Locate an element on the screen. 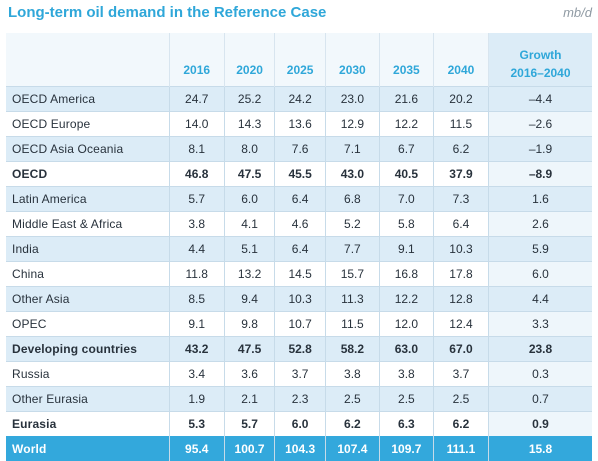  region-cell: OPEC is located at coordinates (87, 324).